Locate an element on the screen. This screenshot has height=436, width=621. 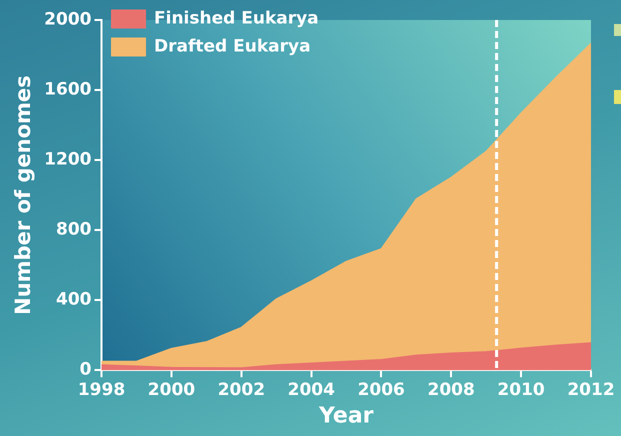
y-tick-label: 400 is located at coordinates (74, 300).